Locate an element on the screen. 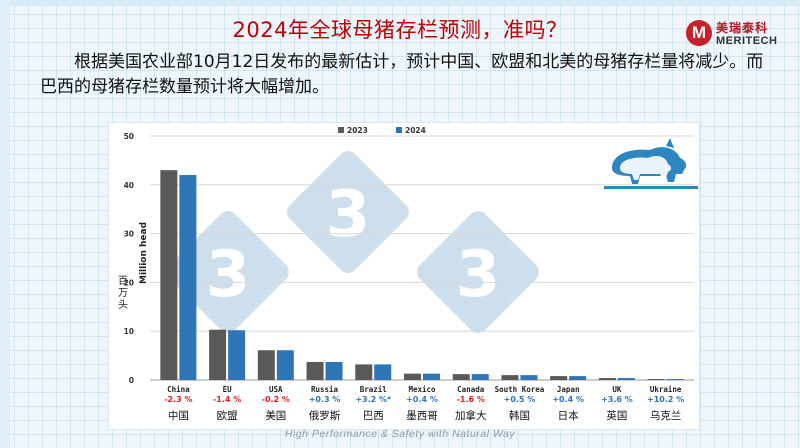 The image size is (800, 448). category-label: China is located at coordinates (178, 389).